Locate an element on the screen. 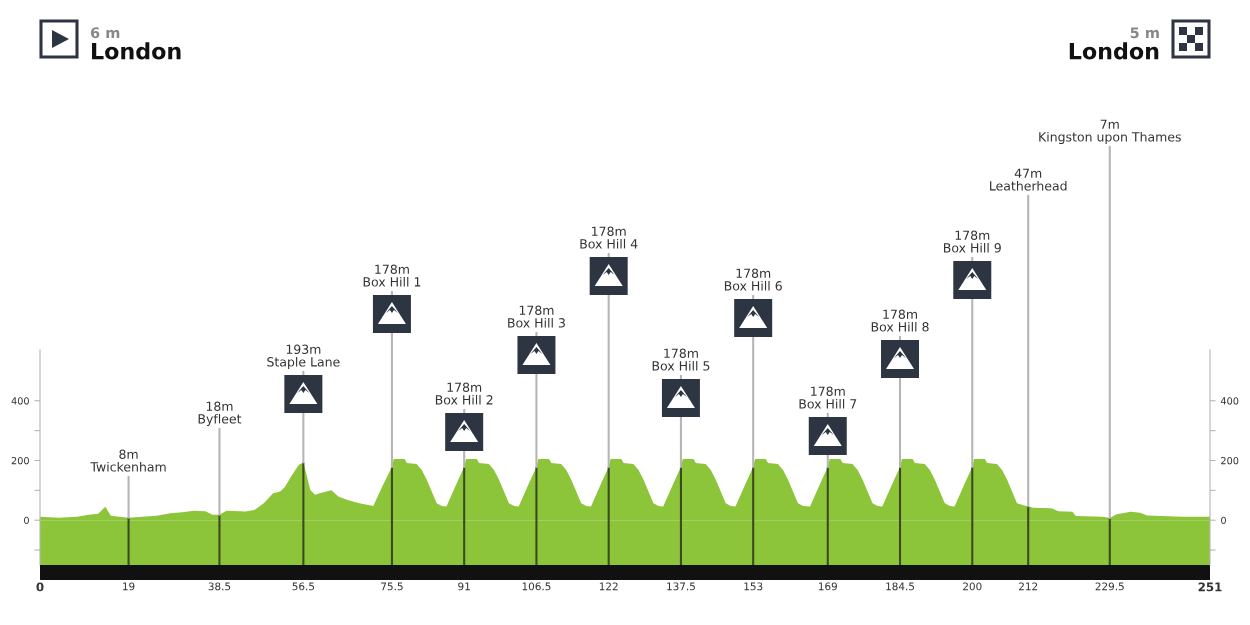 The width and height of the screenshot is (1250, 625). x-tick-label: 19 is located at coordinates (129, 586).